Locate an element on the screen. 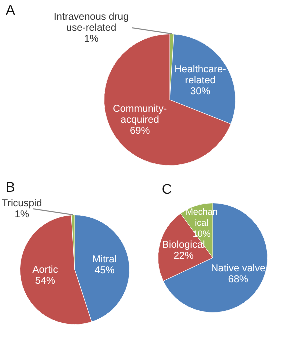 This screenshot has height=345, width=300. data-label: 30% is located at coordinates (200, 92).